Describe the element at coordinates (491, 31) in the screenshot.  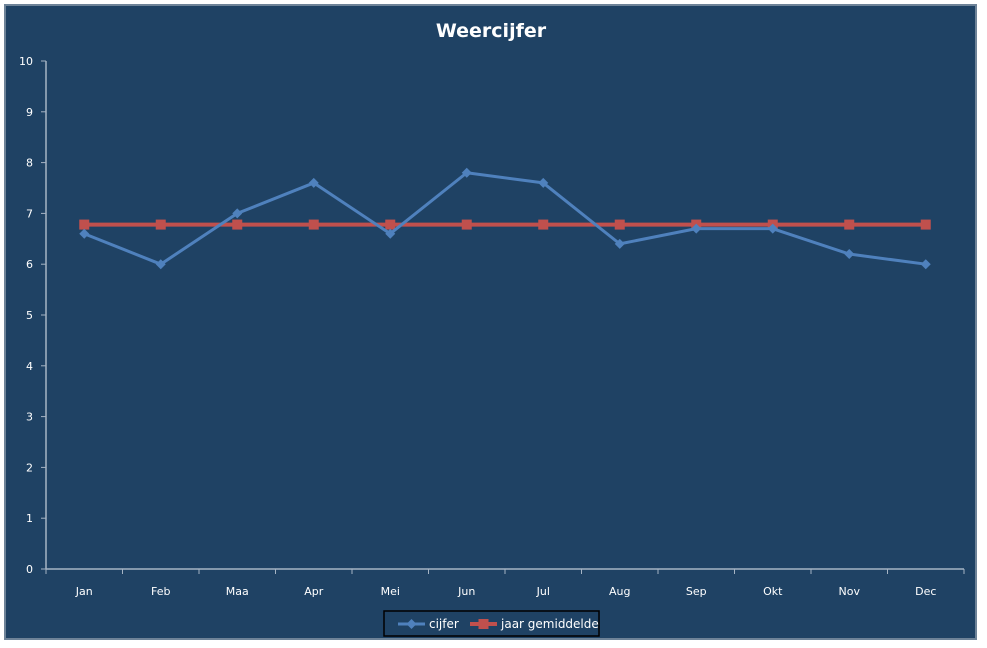
I see `chart-title: Weercijfer` at that location.